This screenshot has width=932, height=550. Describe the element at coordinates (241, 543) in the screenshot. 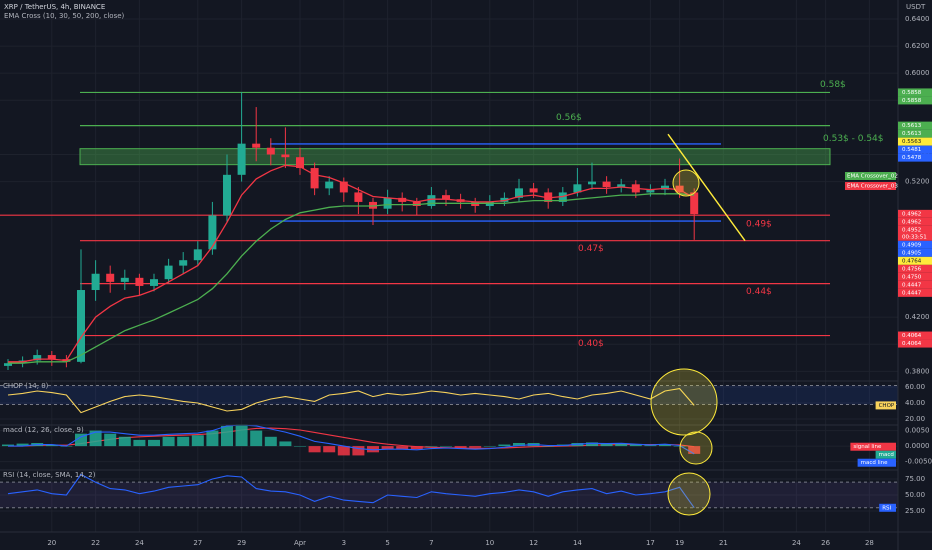

I see `x-tick-label: 29` at that location.